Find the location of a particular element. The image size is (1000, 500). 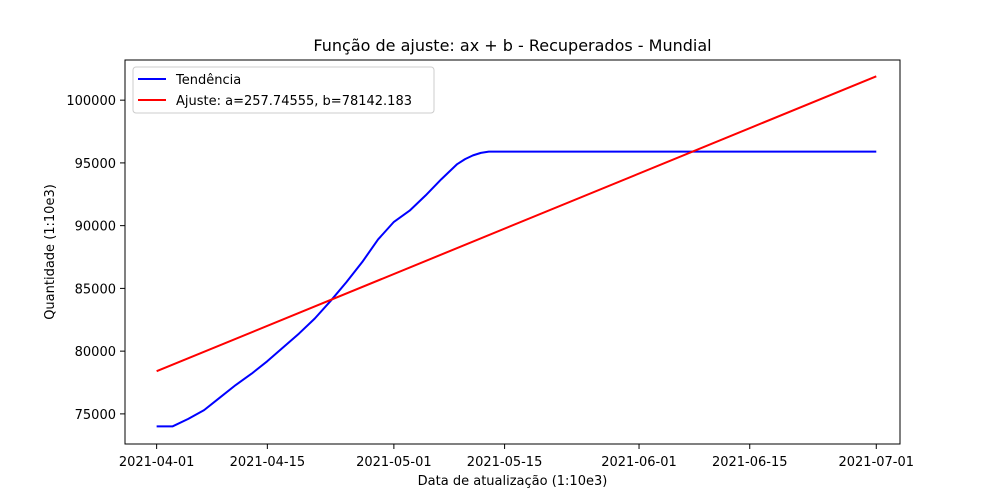

y-tick-label: 95000 is located at coordinates (95, 164).